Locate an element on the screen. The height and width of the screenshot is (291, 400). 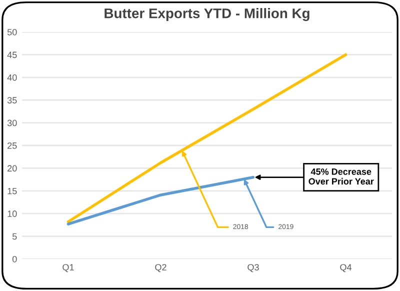
x-tick-label: Q3 is located at coordinates (253, 268).